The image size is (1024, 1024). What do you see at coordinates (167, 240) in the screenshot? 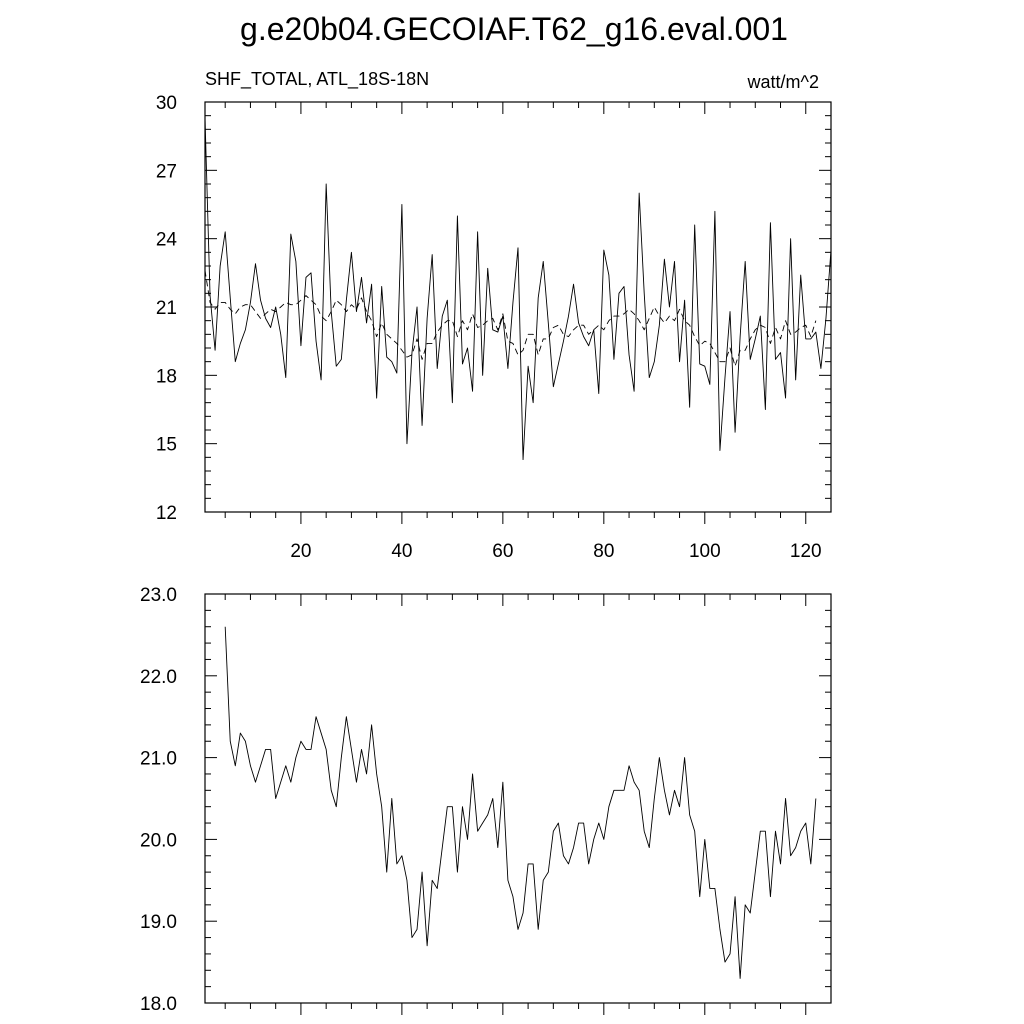
I see `y-tick-label: 24` at bounding box center [167, 240].